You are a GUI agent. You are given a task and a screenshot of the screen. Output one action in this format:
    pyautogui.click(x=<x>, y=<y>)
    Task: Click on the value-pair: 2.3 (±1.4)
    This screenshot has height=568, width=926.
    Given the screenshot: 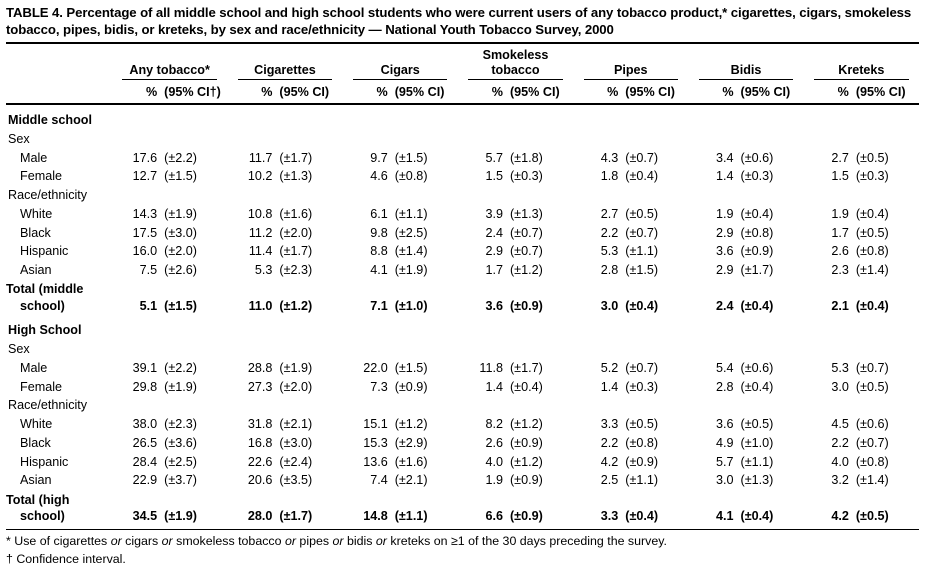 What is the action you would take?
    pyautogui.click(x=861, y=270)
    